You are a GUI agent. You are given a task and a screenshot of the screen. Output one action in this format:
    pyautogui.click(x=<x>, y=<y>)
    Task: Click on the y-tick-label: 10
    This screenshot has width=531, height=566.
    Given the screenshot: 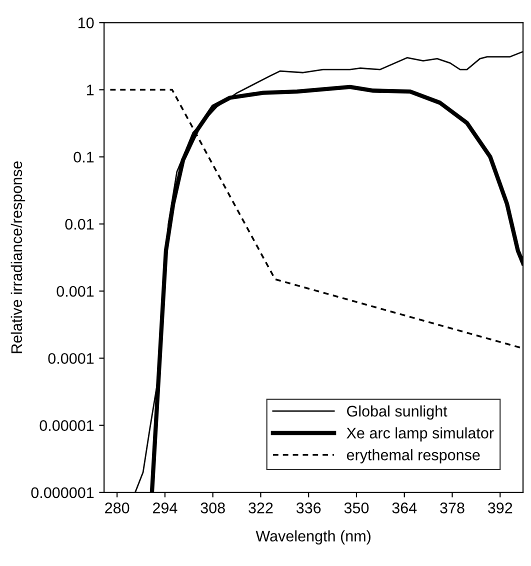 What is the action you would take?
    pyautogui.click(x=86, y=23)
    